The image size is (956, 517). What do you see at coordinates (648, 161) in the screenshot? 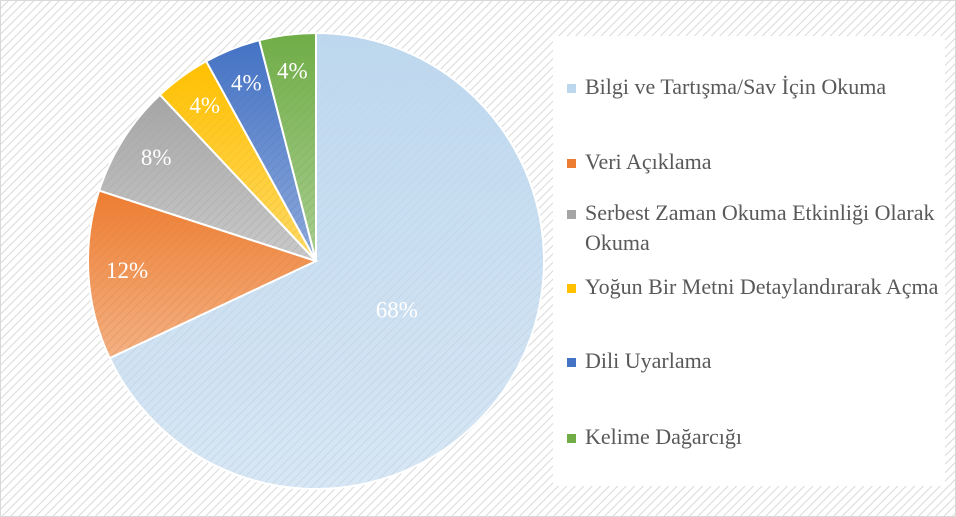
I see `legend-label: Veri Açıklama` at bounding box center [648, 161].